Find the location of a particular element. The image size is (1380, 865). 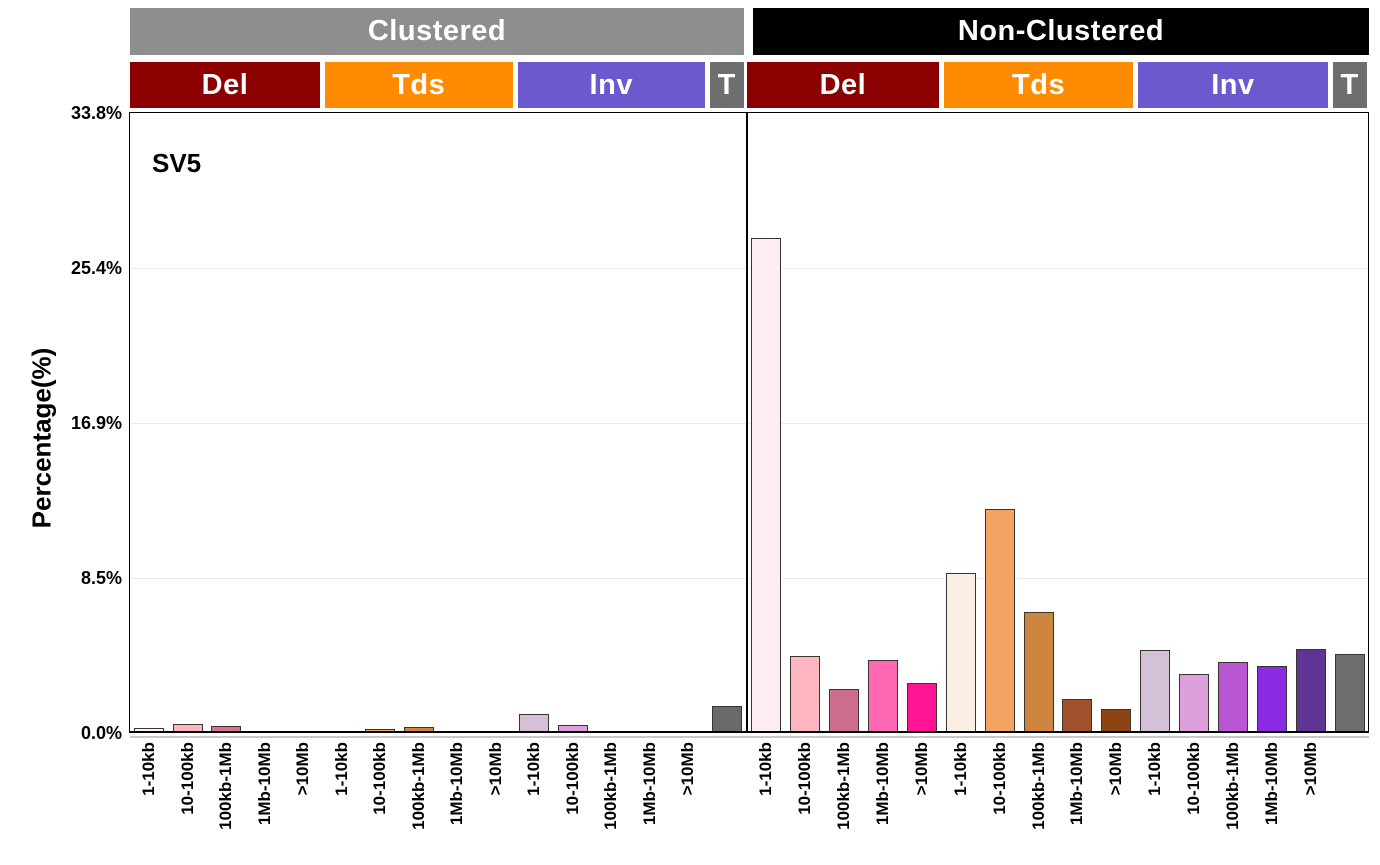

group-header-clustered-tds: Tds is located at coordinates (419, 85).